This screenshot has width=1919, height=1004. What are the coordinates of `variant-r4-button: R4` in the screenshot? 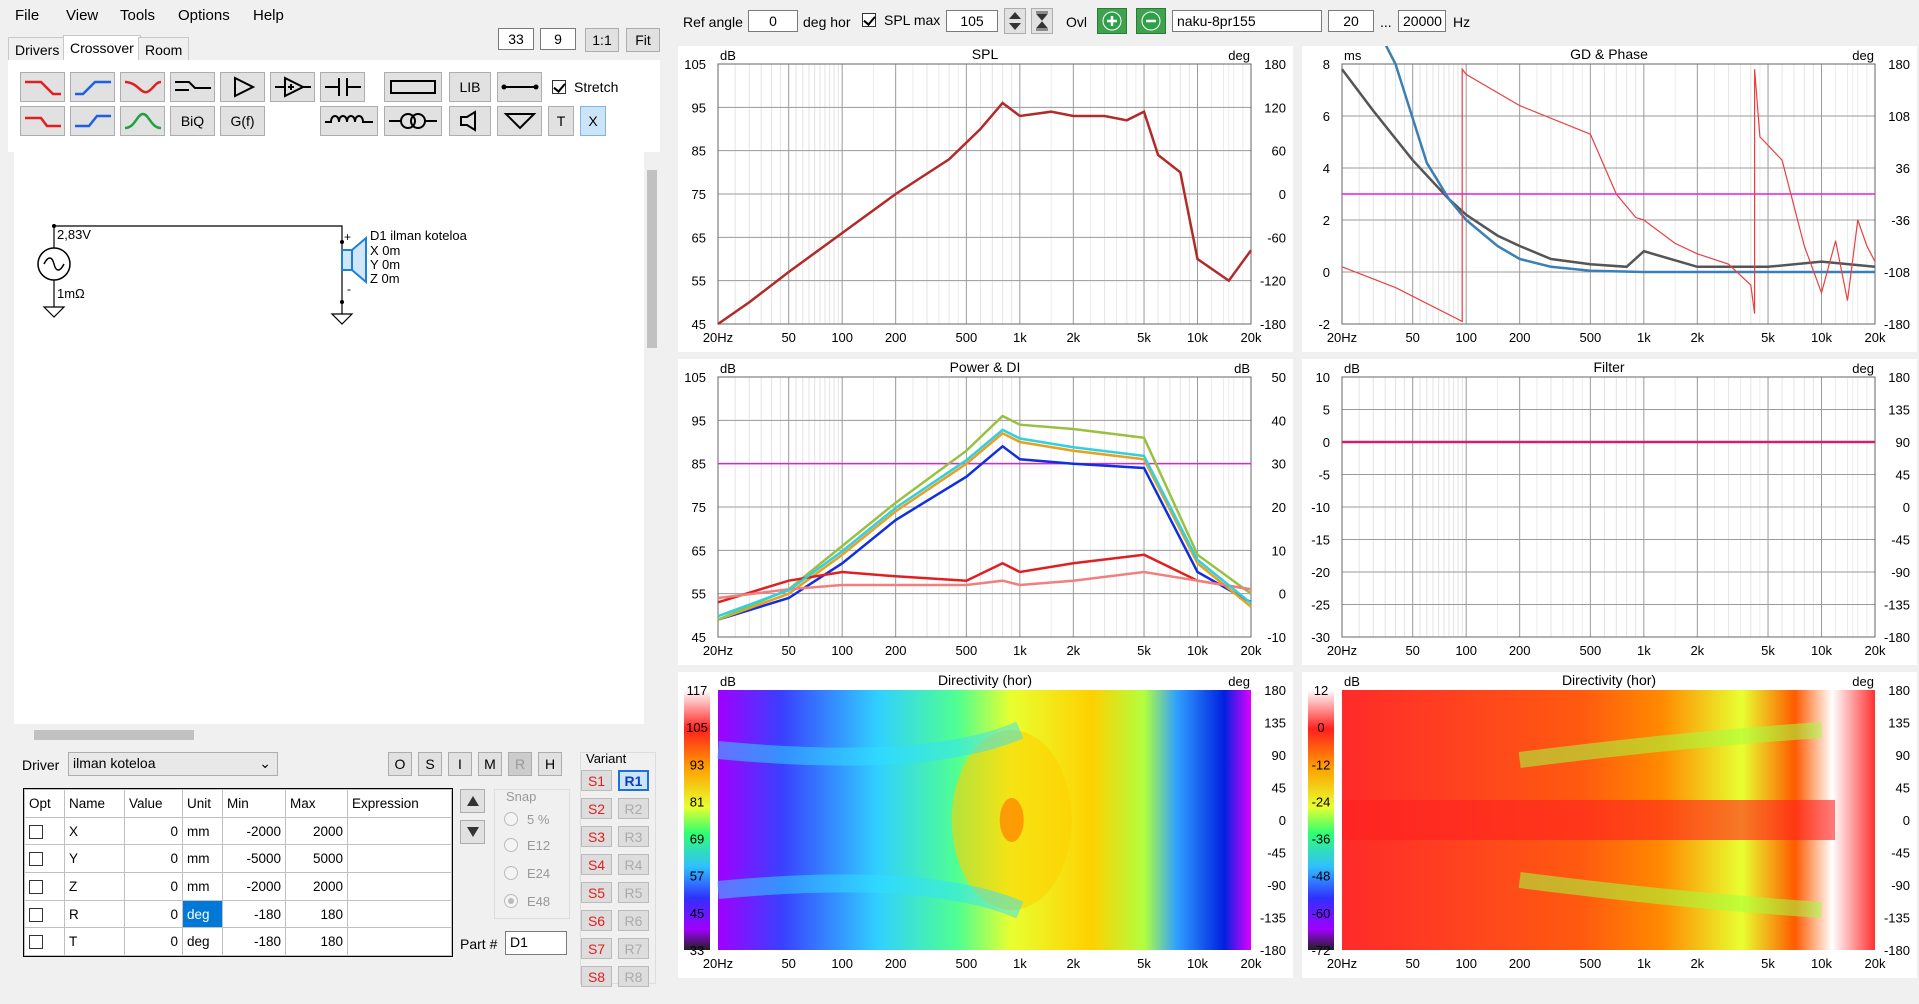 It's located at (633, 864).